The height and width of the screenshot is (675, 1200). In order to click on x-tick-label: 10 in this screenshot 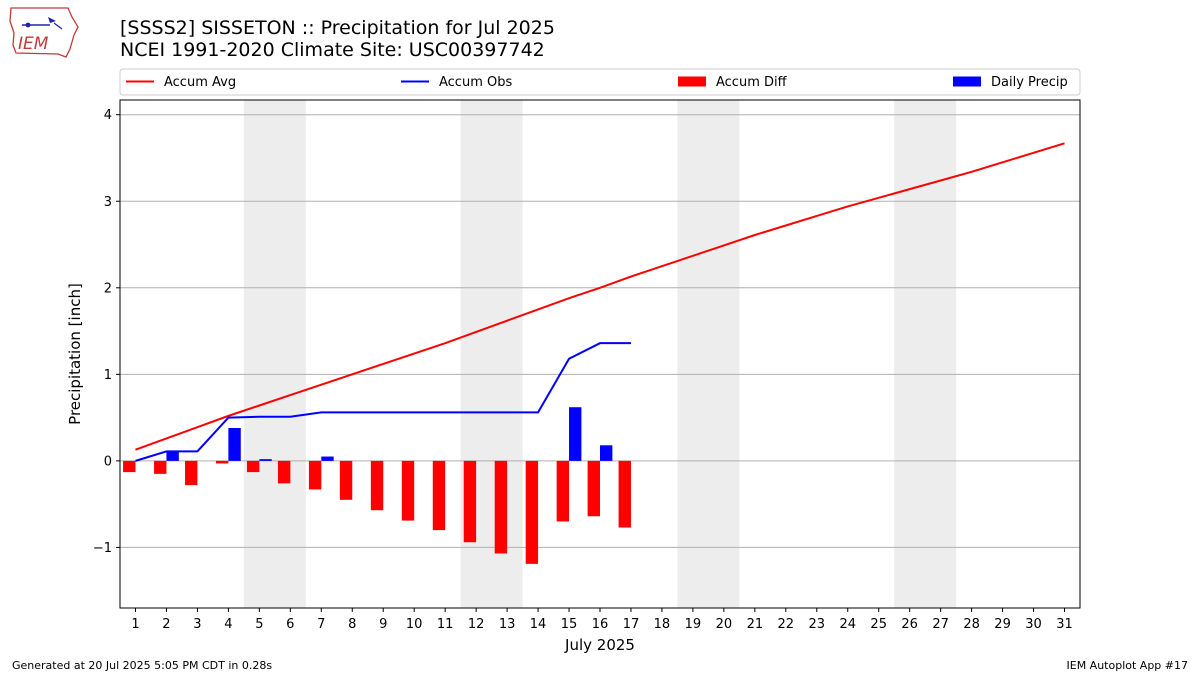, I will do `click(414, 624)`.